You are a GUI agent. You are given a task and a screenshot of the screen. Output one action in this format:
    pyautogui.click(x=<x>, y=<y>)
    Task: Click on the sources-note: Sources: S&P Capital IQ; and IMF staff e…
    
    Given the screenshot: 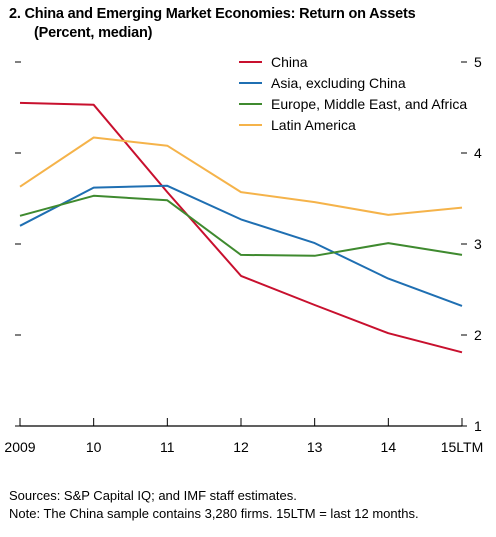 What is the action you would take?
    pyautogui.click(x=153, y=495)
    